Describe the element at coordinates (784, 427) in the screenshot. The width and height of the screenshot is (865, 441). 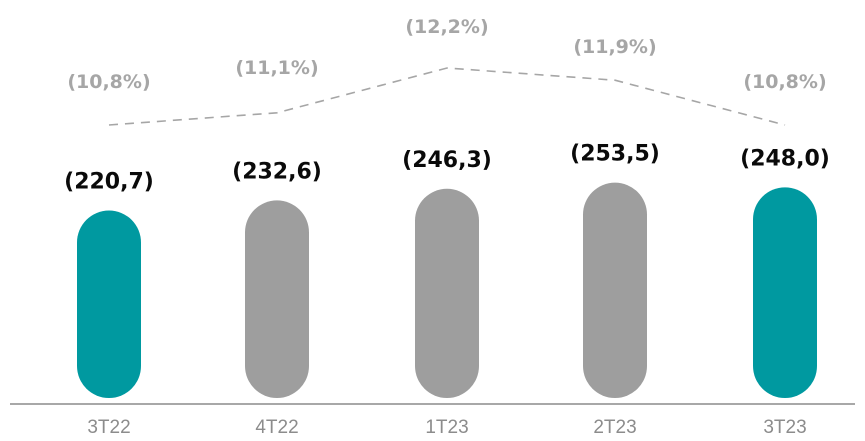
I see `x-tick-label-3t23: 3T23` at that location.